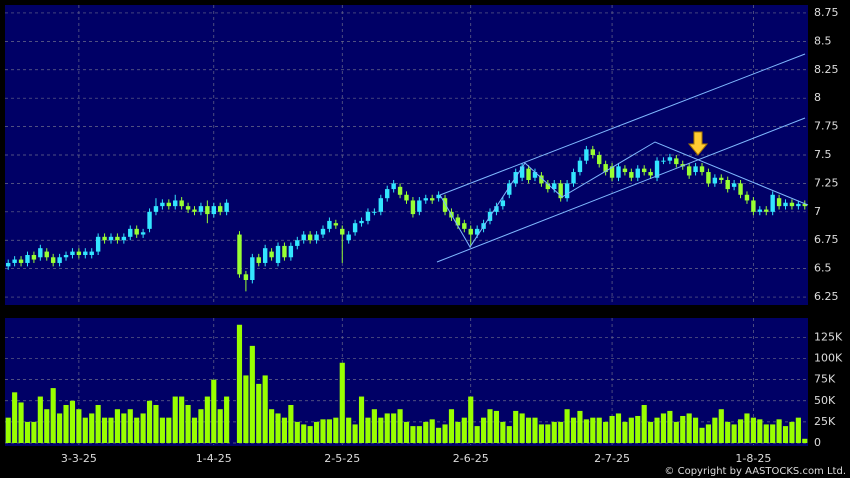  Describe the element at coordinates (823, 154) in the screenshot. I see `y-tick-label: 7.5` at that location.